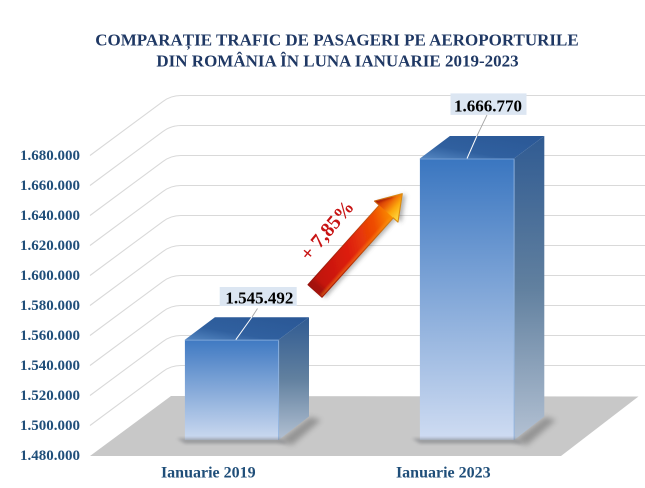 Image resolution: width=645 pixels, height=488 pixels. What do you see at coordinates (50, 186) in the screenshot?
I see `svg-text: 1.660.000` at bounding box center [50, 186].